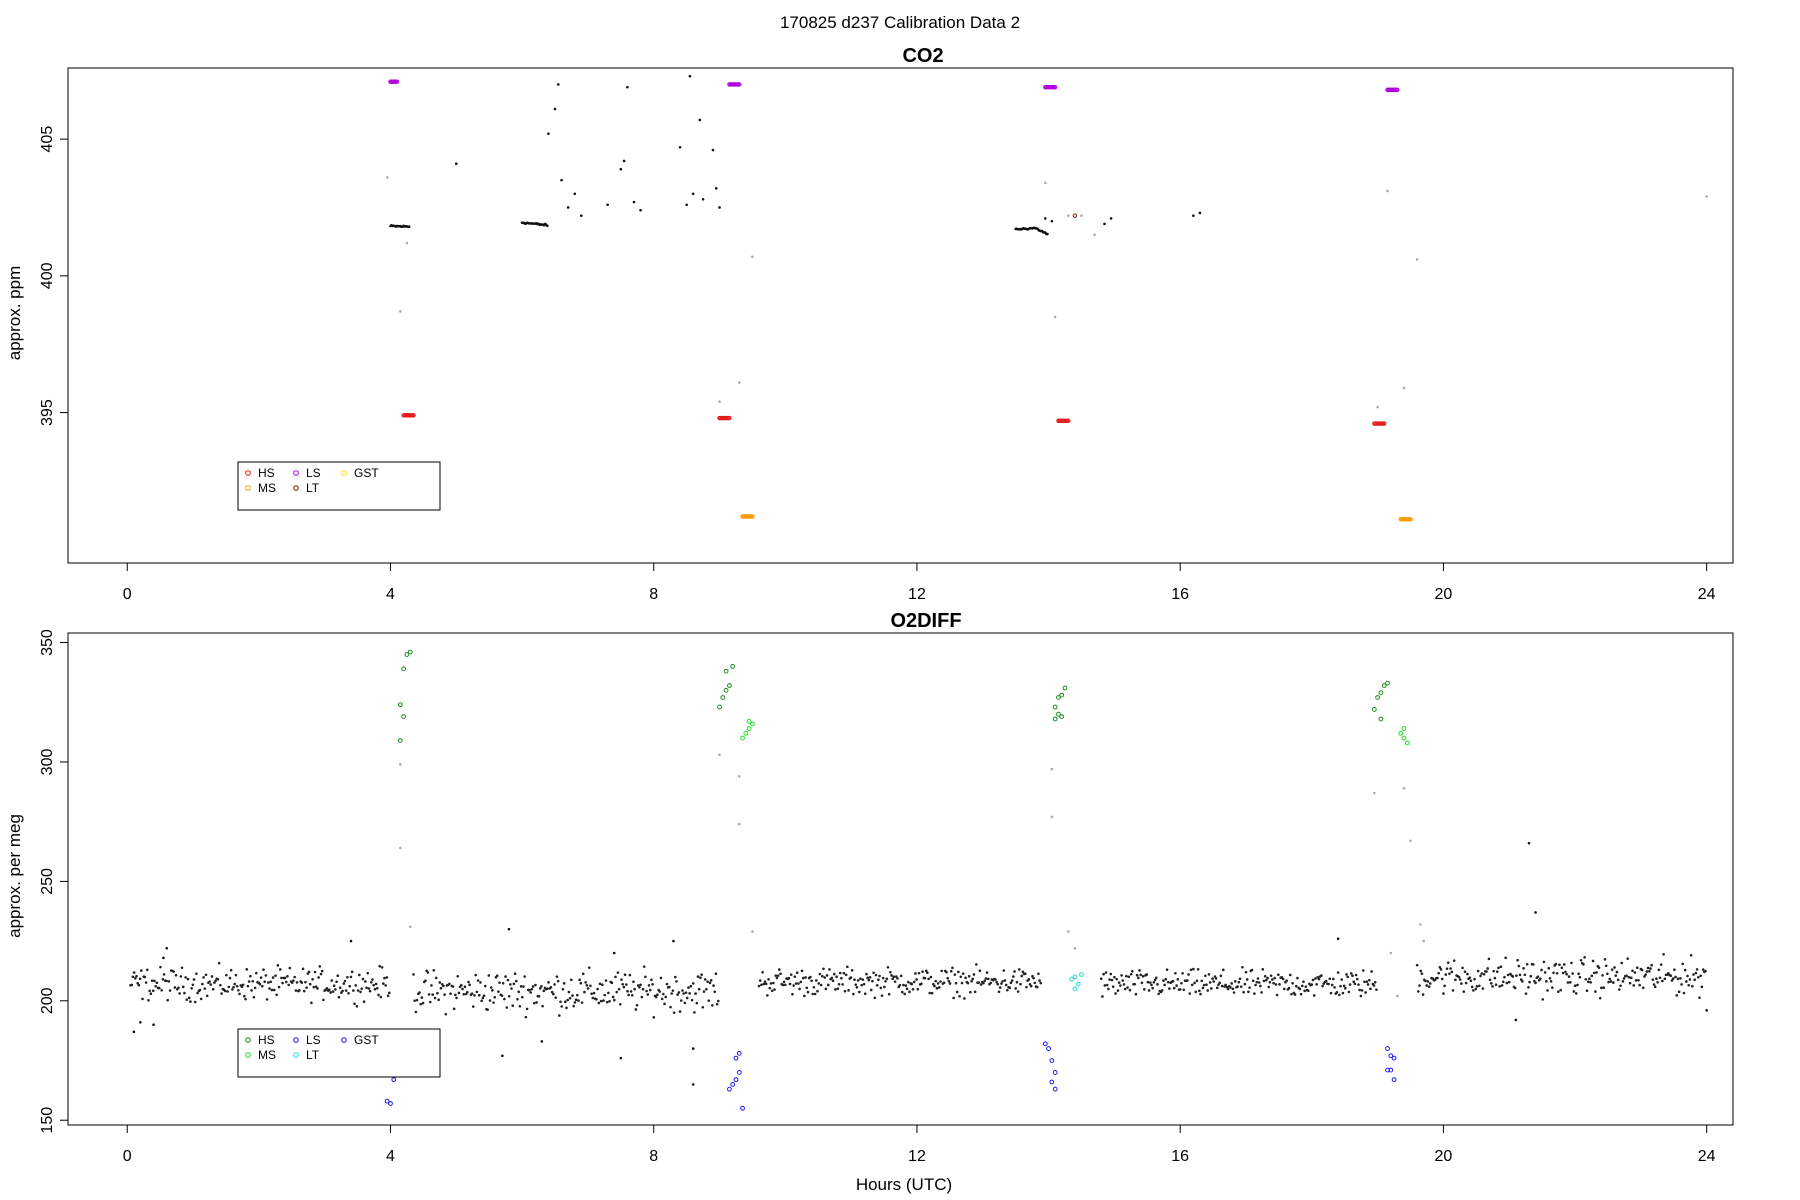 The width and height of the screenshot is (1800, 1200). I want to click on x-tick-label: 0, so click(127, 1156).